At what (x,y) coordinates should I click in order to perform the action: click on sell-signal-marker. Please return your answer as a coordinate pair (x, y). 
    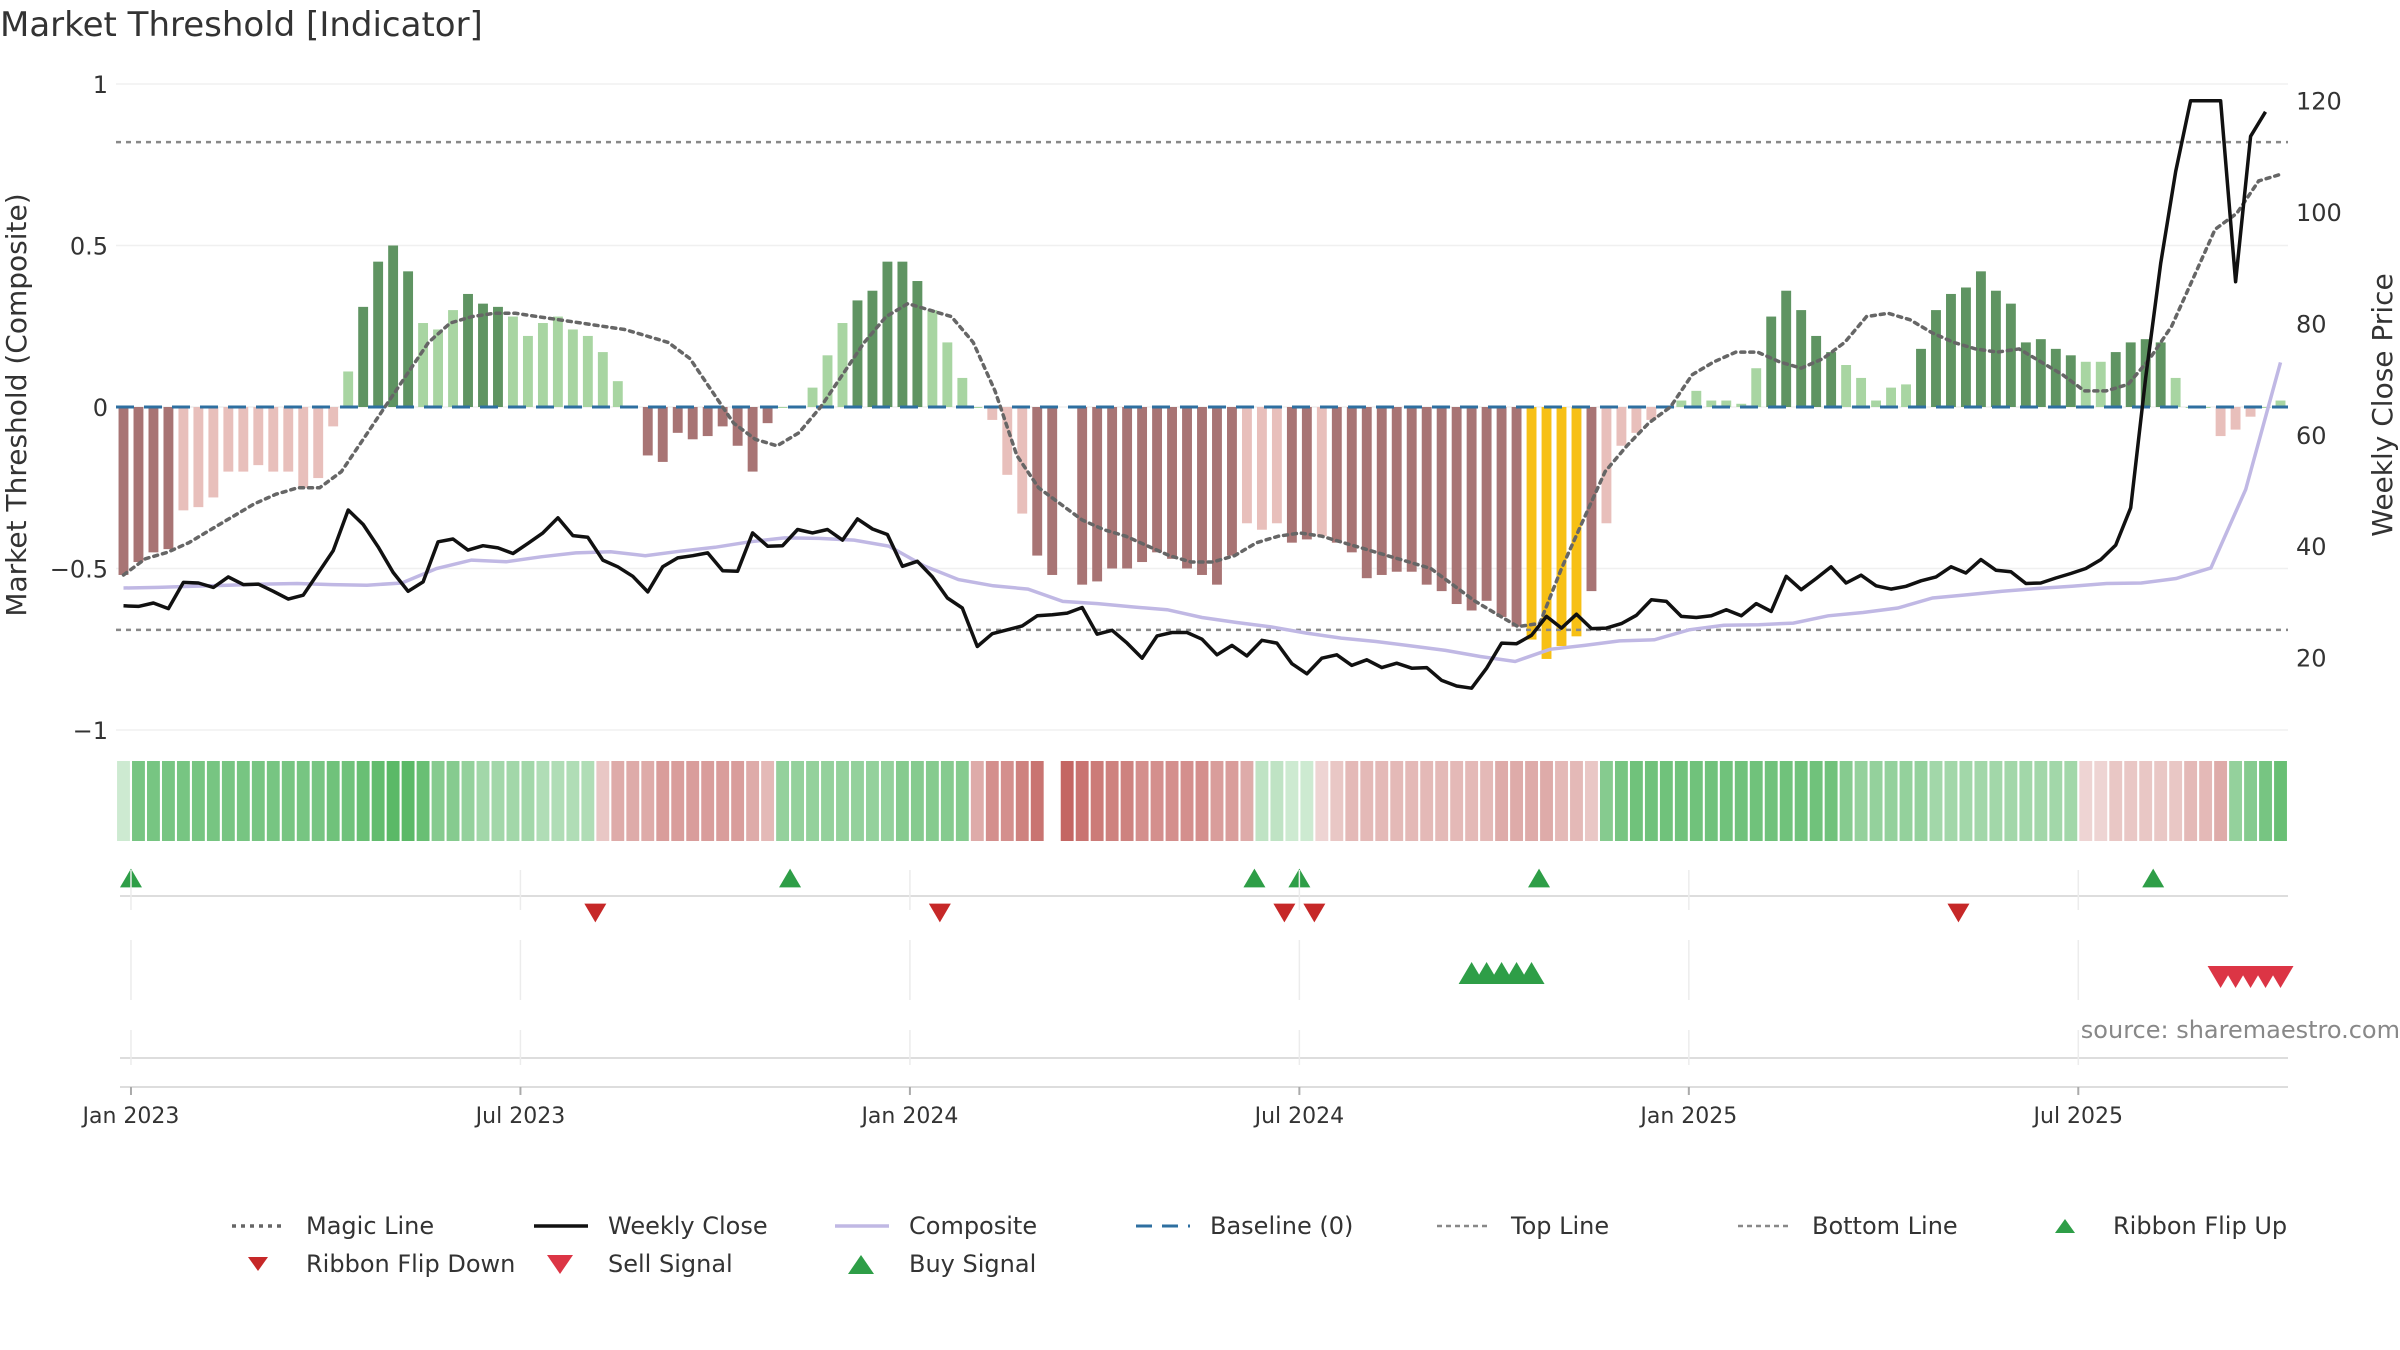
    Looking at the image, I should click on (2280, 977).